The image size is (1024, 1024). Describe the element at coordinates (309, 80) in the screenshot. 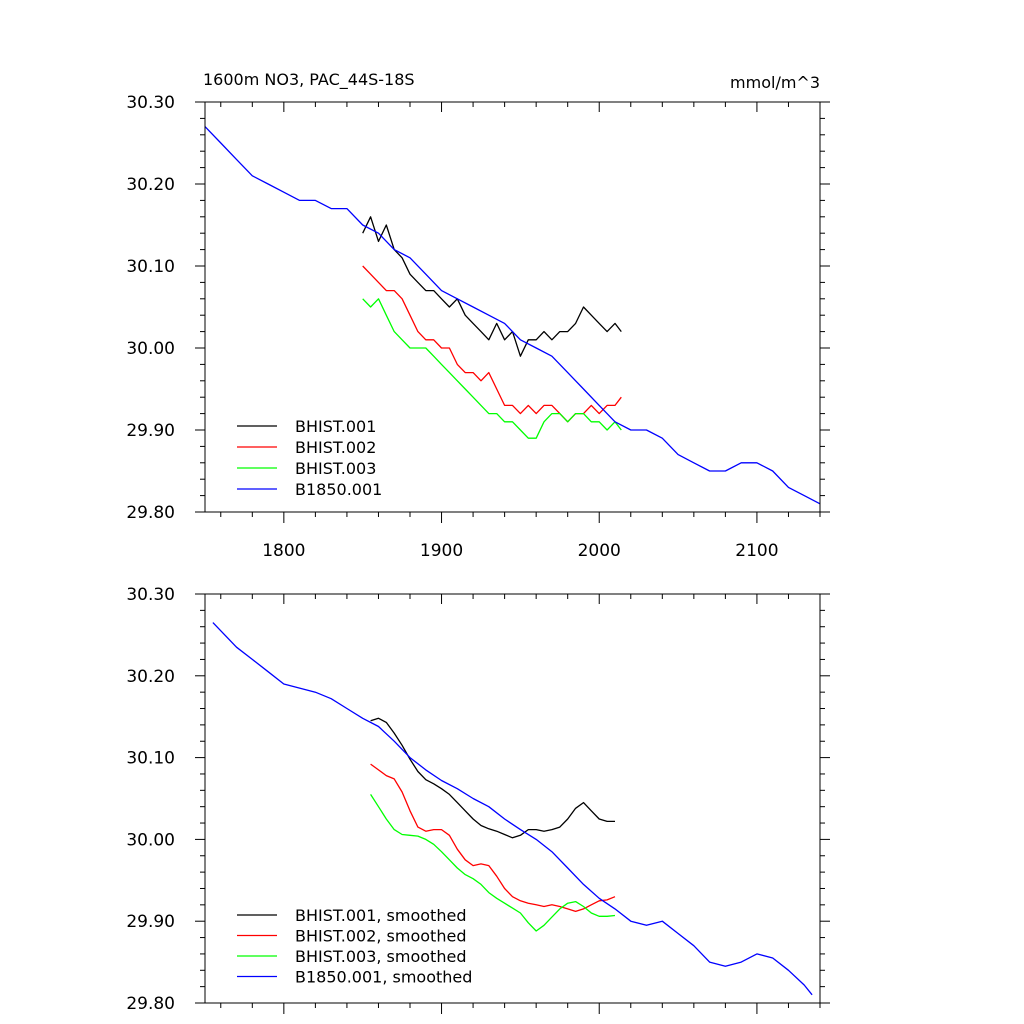

I see `chart-title: 1600m NO3, PAC_44S-18S` at that location.